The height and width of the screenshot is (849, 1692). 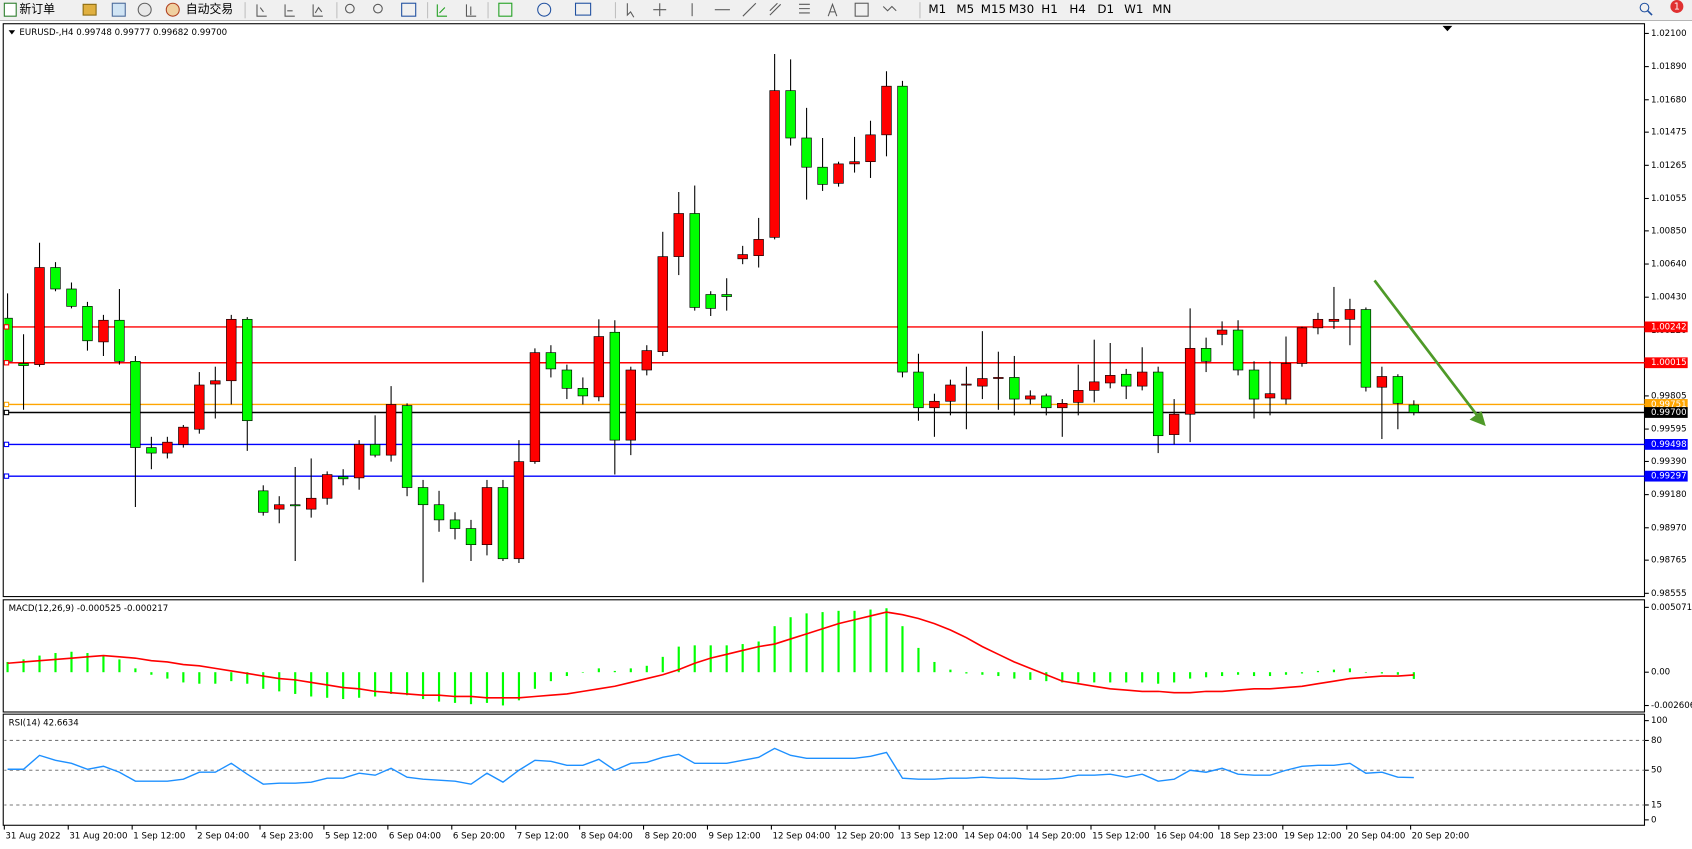 What do you see at coordinates (1671, 706) in the screenshot?
I see `y-tick-label: -0.002606` at bounding box center [1671, 706].